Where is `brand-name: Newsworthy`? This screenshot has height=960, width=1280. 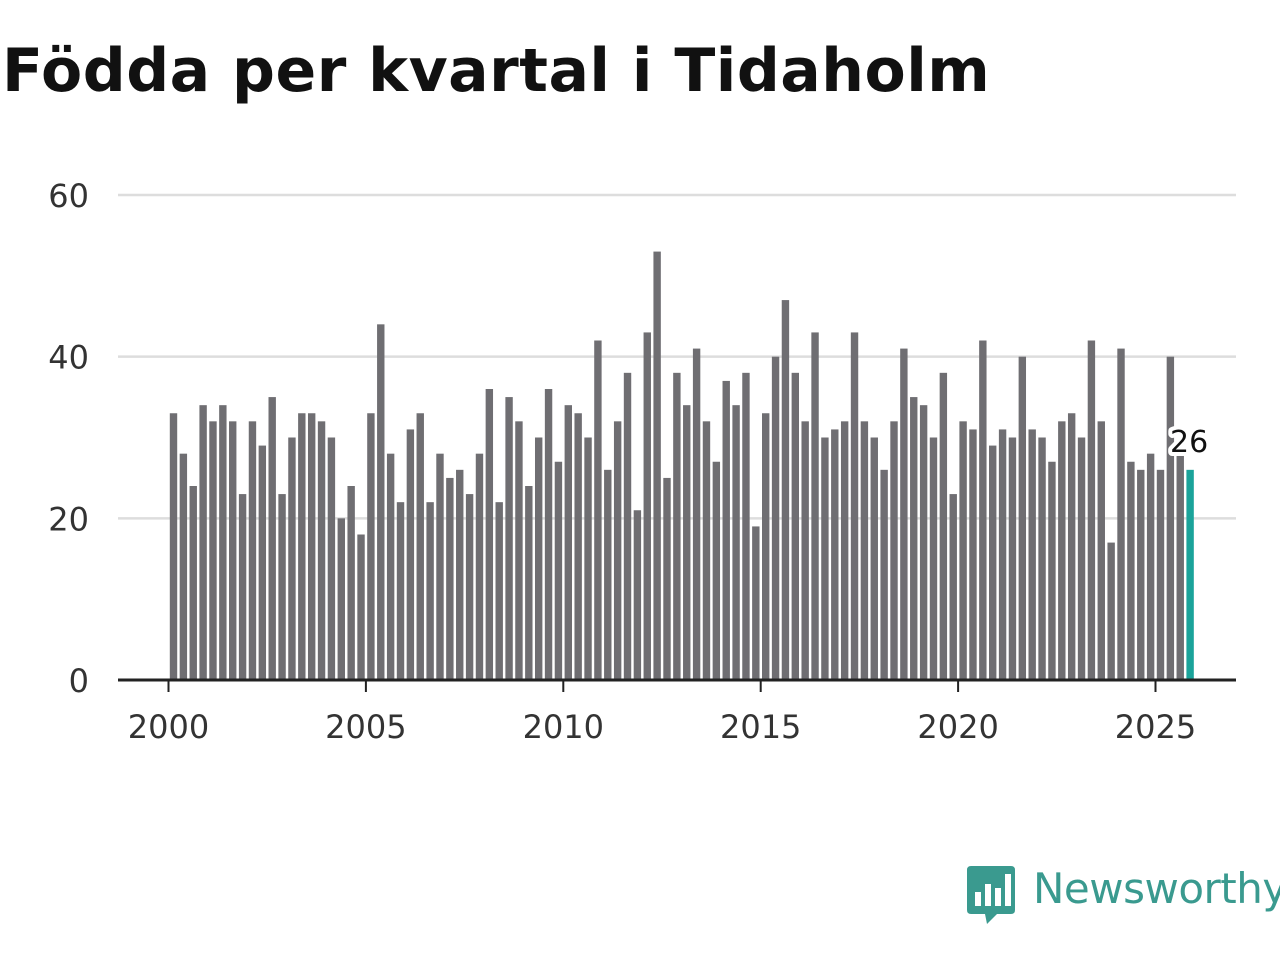
brand-name: Newsworthy is located at coordinates (1156, 888).